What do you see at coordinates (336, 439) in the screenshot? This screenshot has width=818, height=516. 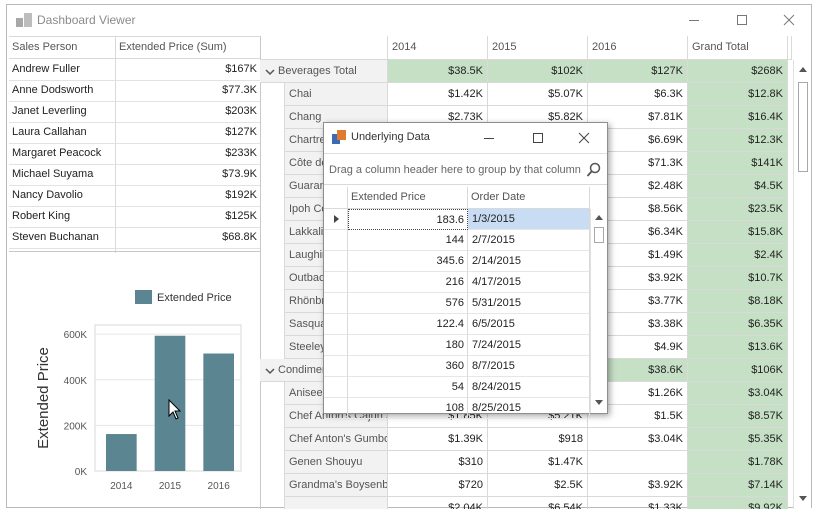 I see `pivot-row-header: Chef Anton's Gumbo Mix` at bounding box center [336, 439].